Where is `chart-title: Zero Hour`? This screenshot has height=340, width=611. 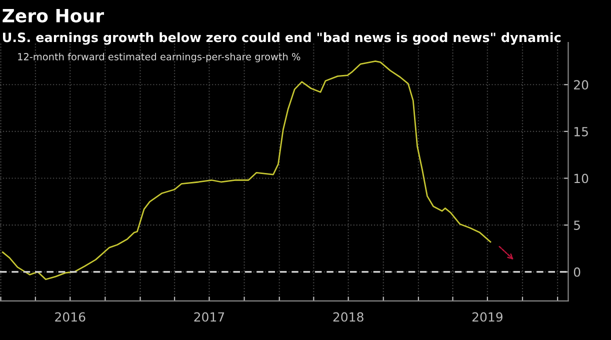
chart-title: Zero Hour is located at coordinates (53, 15).